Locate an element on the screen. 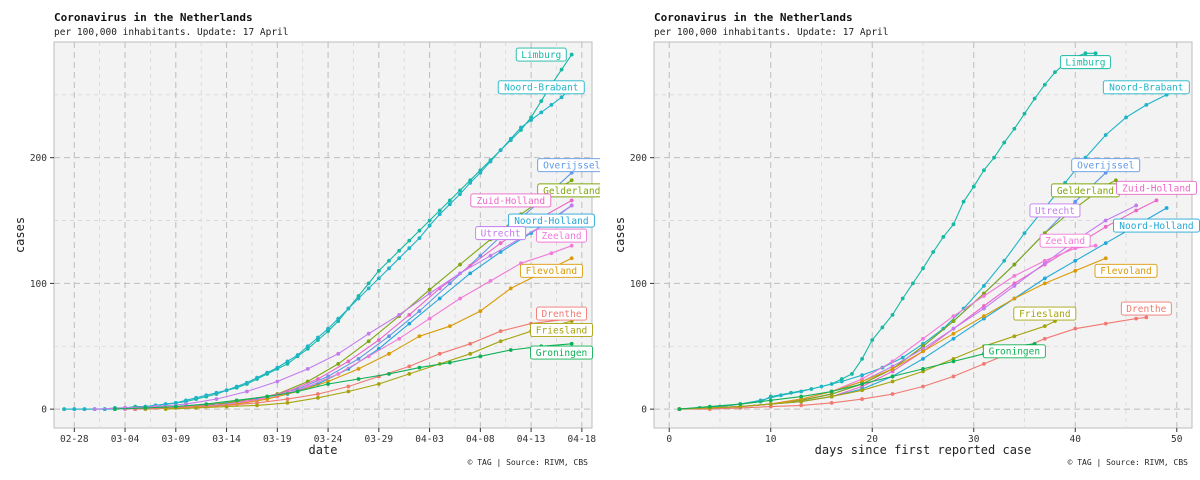  series-label-friesland: Friesland is located at coordinates (561, 329).